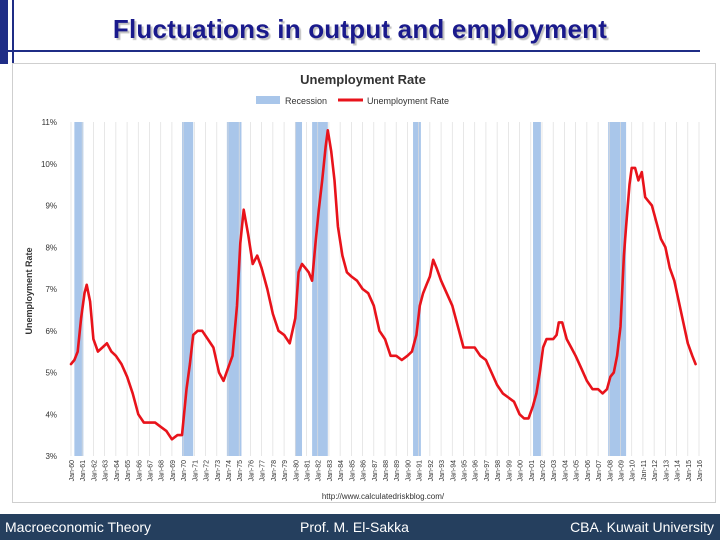  Describe the element at coordinates (565, 471) in the screenshot. I see `x-tick-label: Jan-04` at that location.